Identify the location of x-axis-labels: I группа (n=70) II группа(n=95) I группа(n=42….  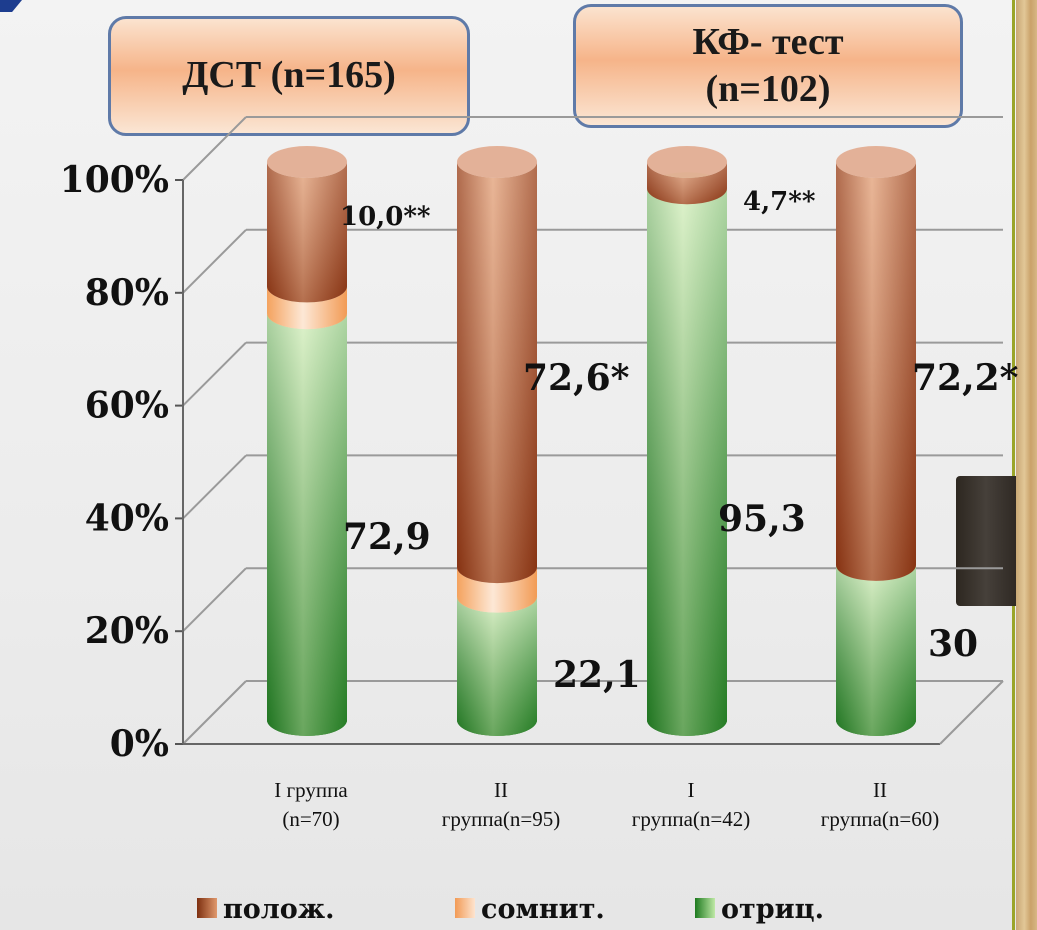
(606, 804).